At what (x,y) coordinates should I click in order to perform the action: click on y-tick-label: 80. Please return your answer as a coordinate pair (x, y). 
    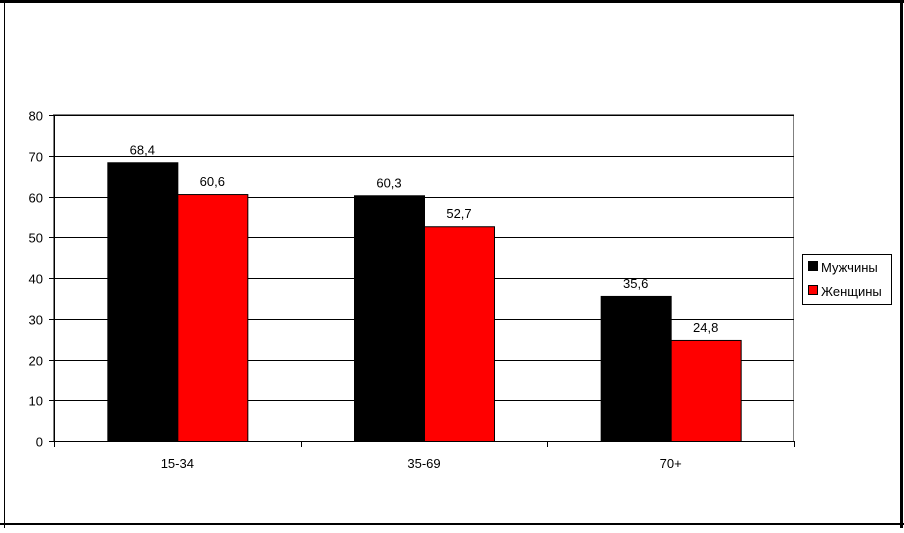
    Looking at the image, I should click on (36, 116).